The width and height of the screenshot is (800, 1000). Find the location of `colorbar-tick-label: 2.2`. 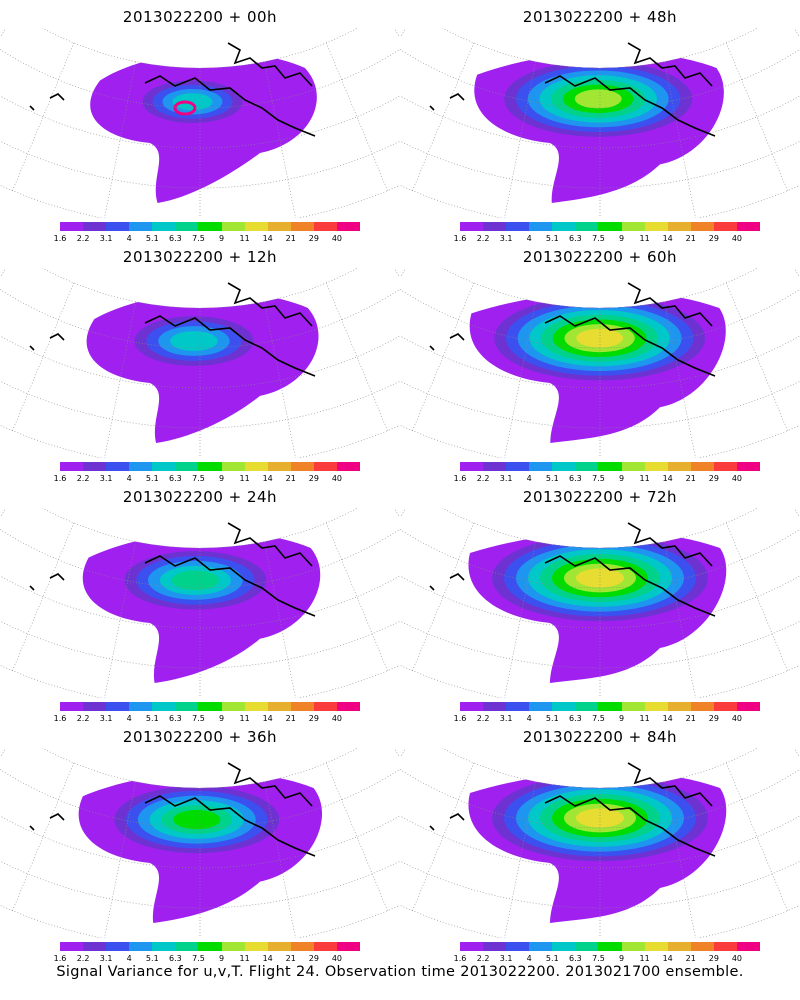

colorbar-tick-label: 2.2 is located at coordinates (83, 958).